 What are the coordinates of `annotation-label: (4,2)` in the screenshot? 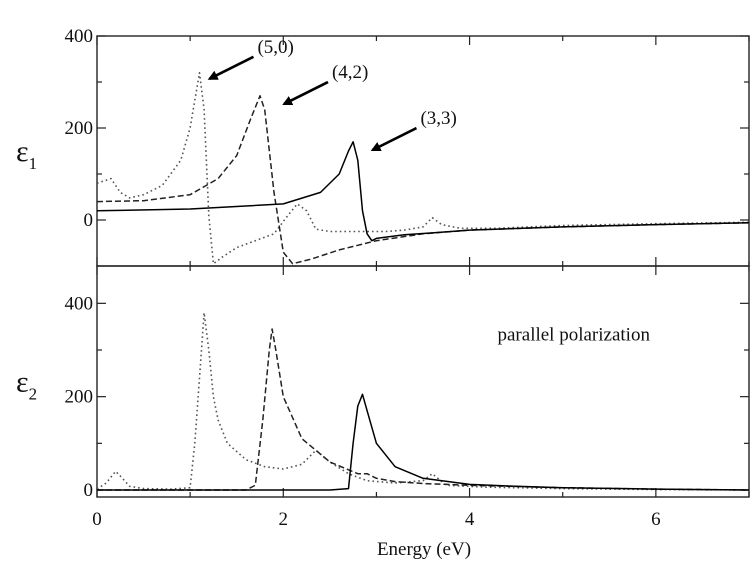 It's located at (350, 72).